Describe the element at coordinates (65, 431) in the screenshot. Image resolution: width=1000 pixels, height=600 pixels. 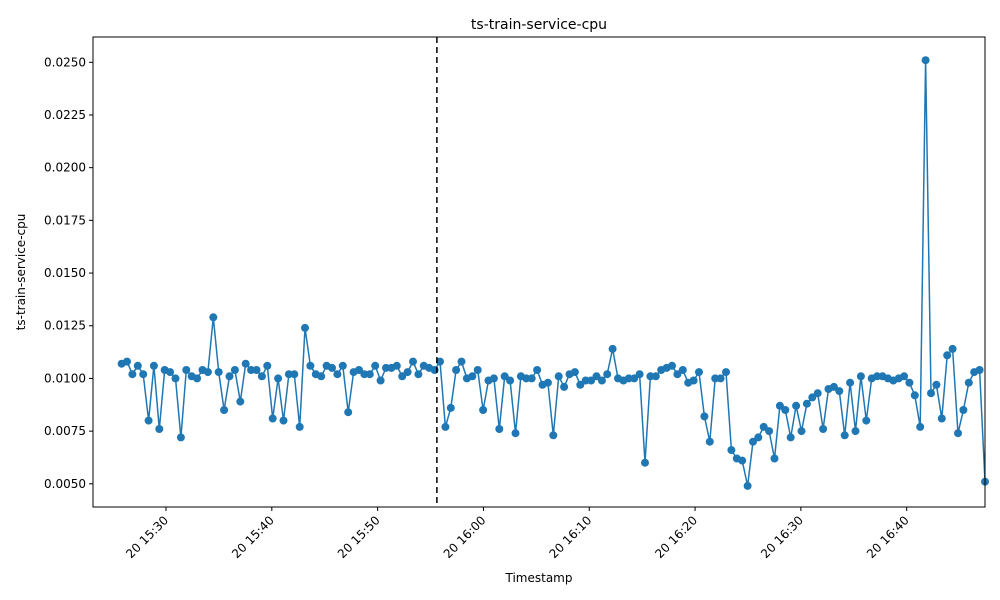
I see `y-tick-label: 0.0075` at that location.